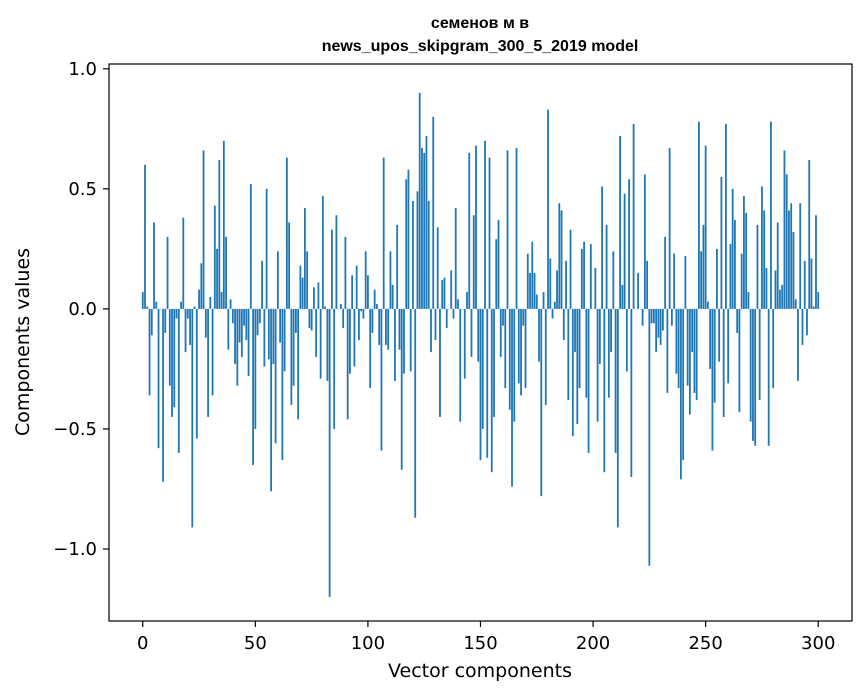 The width and height of the screenshot is (867, 696). I want to click on chart-subtitle: news_upos_skipgram_300_5_2019 model, so click(480, 46).